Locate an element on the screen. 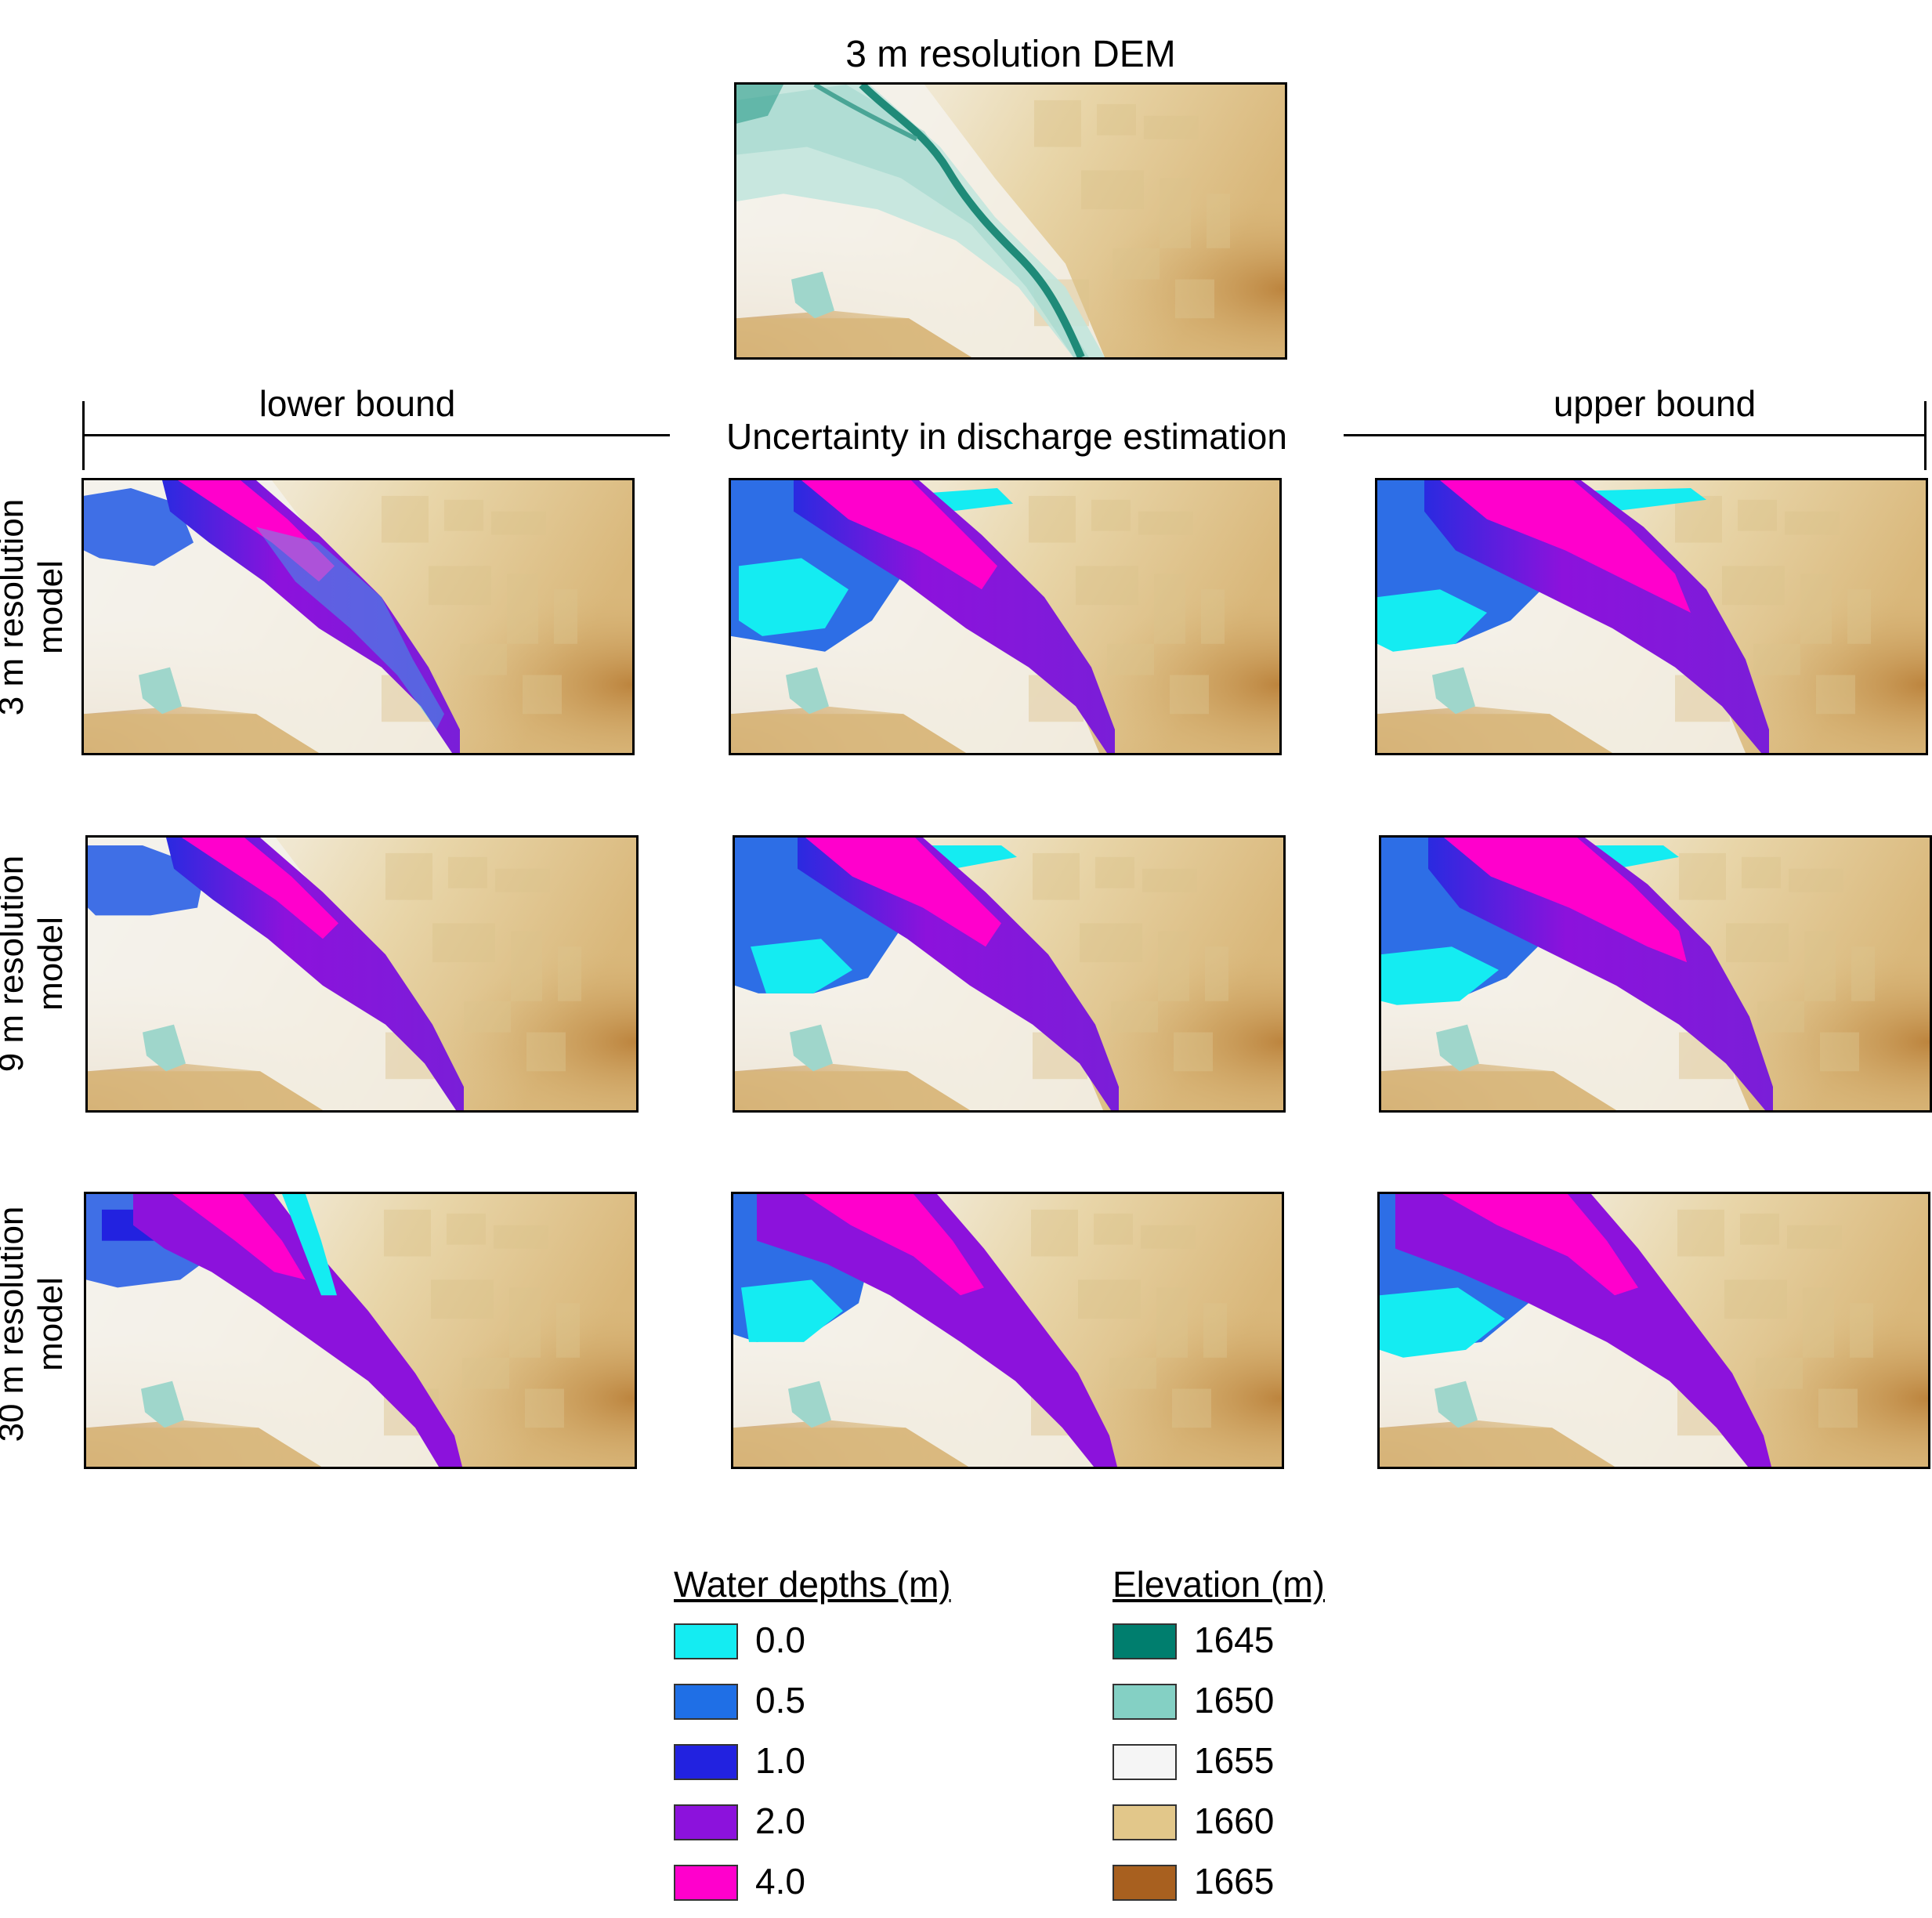  elevation-label: 1650 is located at coordinates (1234, 1700).